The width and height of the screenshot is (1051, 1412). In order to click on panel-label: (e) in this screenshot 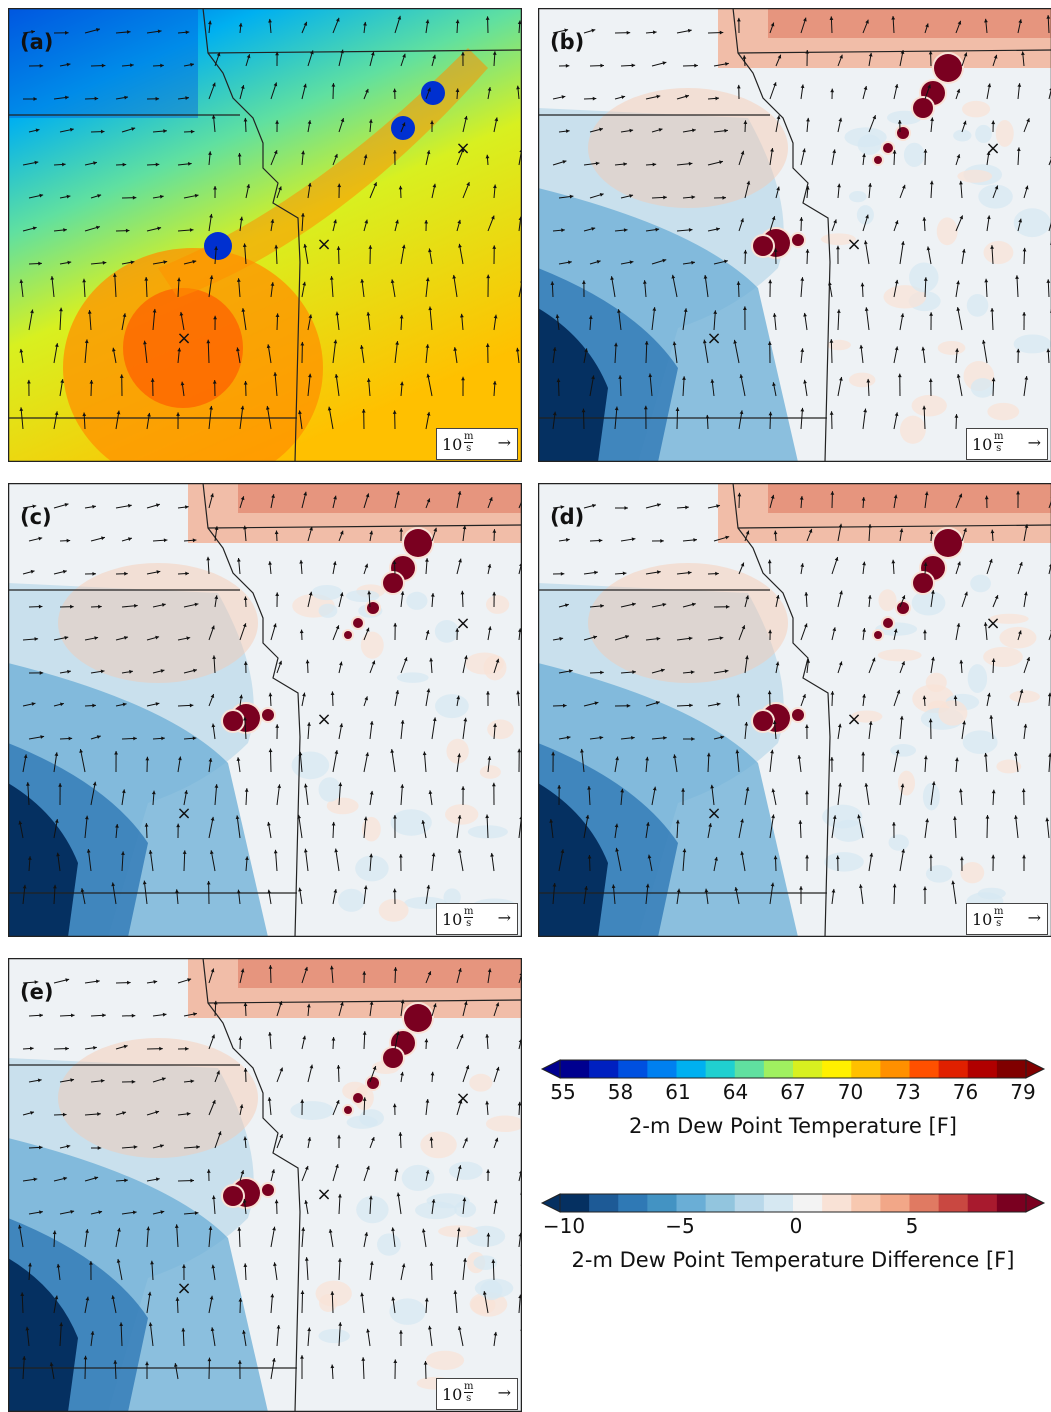, I will do `click(36, 992)`.